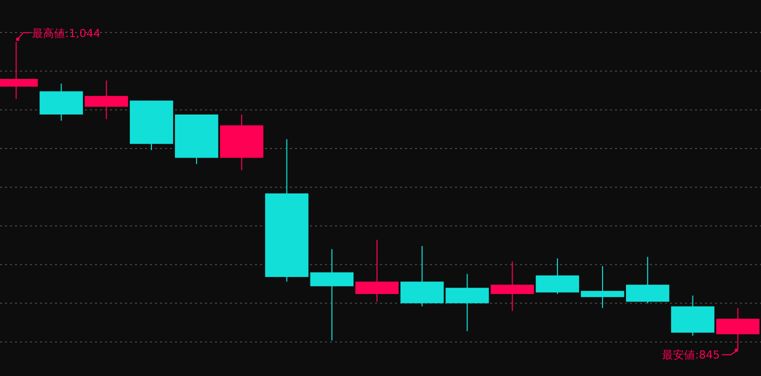 Image resolution: width=761 pixels, height=376 pixels. I want to click on annotation: 最安値:845, so click(691, 355).